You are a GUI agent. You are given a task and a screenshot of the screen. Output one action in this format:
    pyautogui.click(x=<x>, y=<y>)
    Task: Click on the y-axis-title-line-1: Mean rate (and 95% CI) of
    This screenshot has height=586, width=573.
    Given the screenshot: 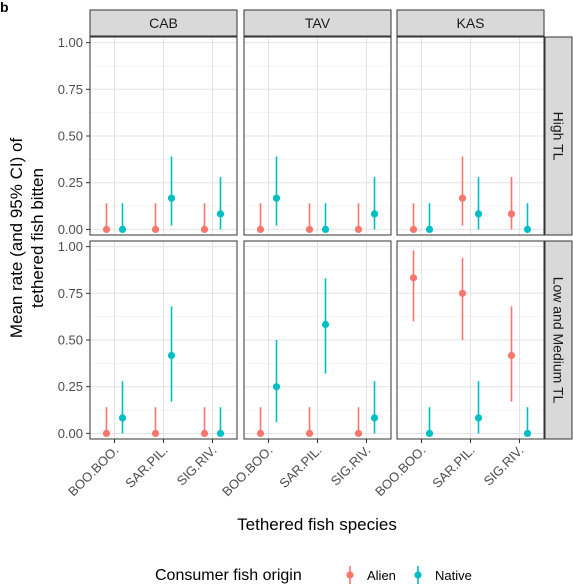 What is the action you would take?
    pyautogui.click(x=16, y=238)
    